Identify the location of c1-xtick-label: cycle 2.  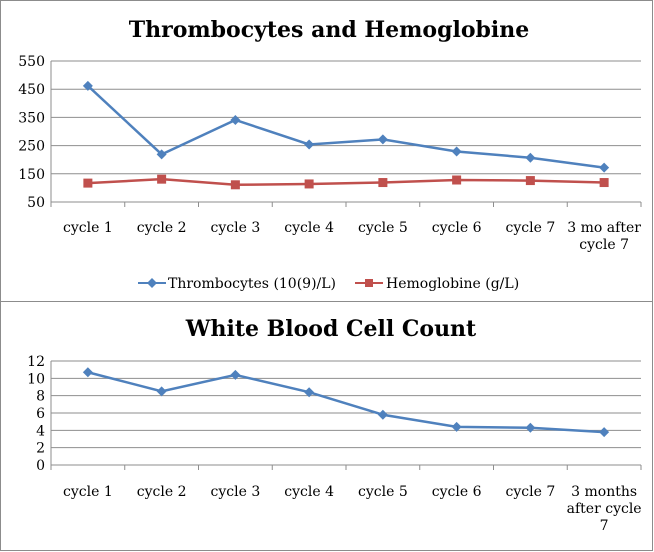
(162, 228).